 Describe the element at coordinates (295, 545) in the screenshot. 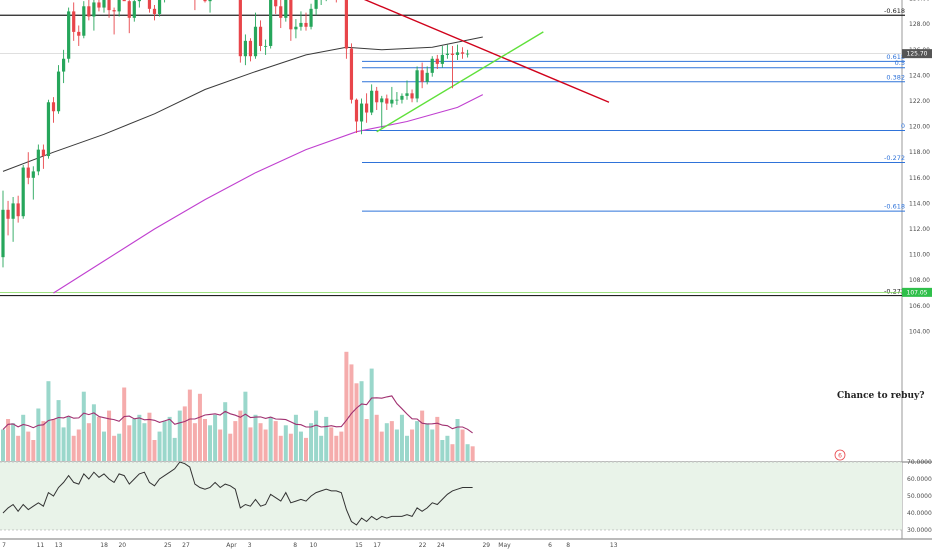

I see `date-tick-label: 8` at that location.